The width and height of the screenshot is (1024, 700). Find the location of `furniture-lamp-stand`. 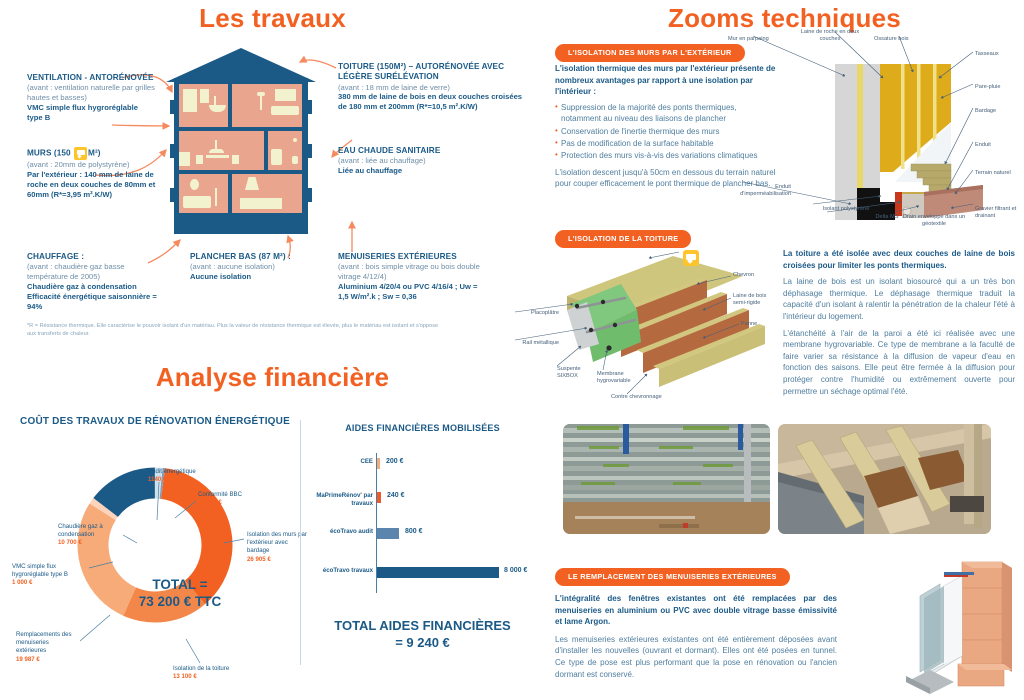

furniture-lamp-stand is located at coordinates (261, 102).